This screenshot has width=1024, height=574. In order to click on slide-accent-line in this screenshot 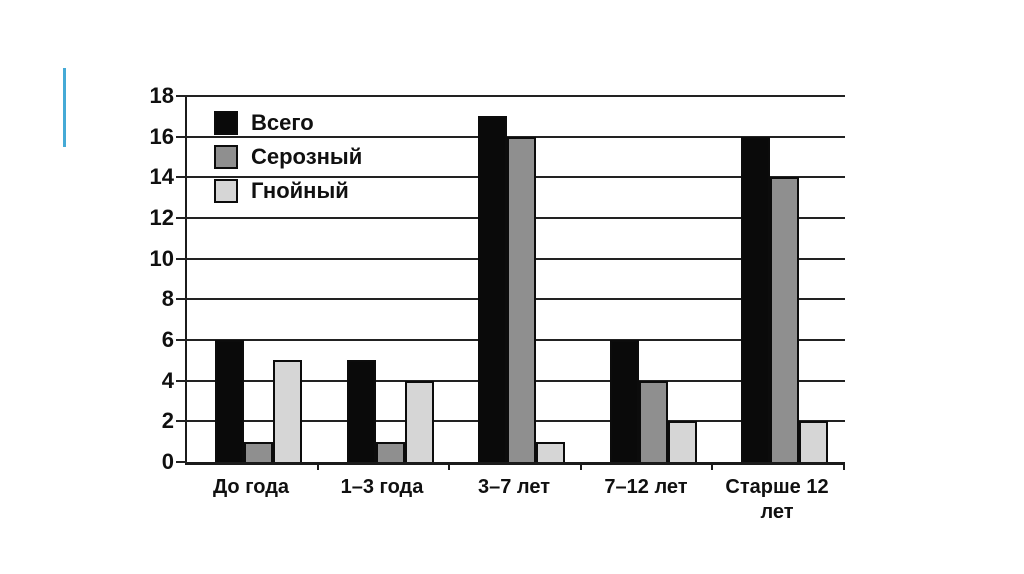, I will do `click(64, 107)`.